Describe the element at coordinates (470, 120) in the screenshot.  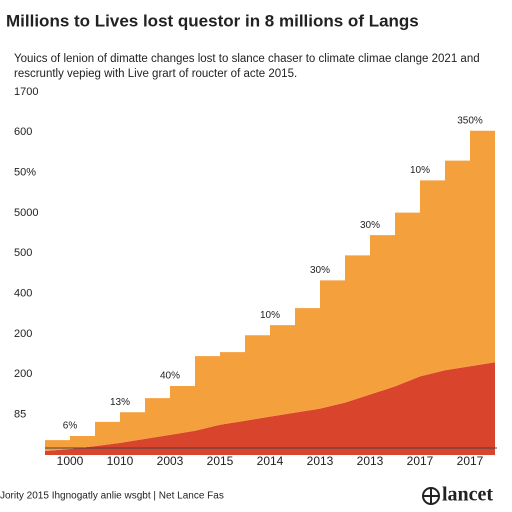
I see `annotation: 350%` at that location.